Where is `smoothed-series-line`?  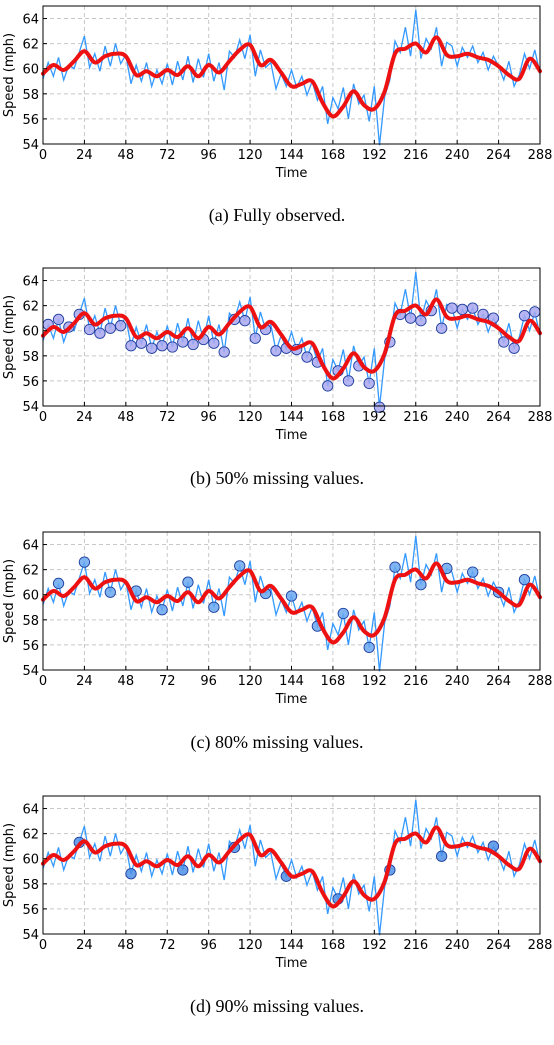
smoothed-series-line is located at coordinates (291, 603).